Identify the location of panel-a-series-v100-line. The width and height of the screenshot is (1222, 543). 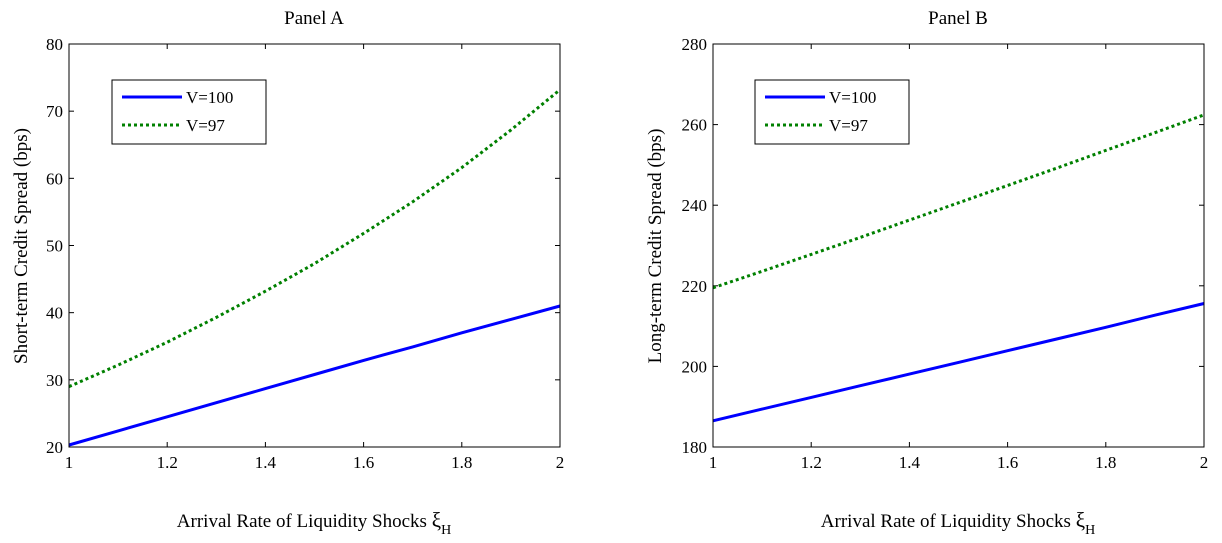
(314, 375).